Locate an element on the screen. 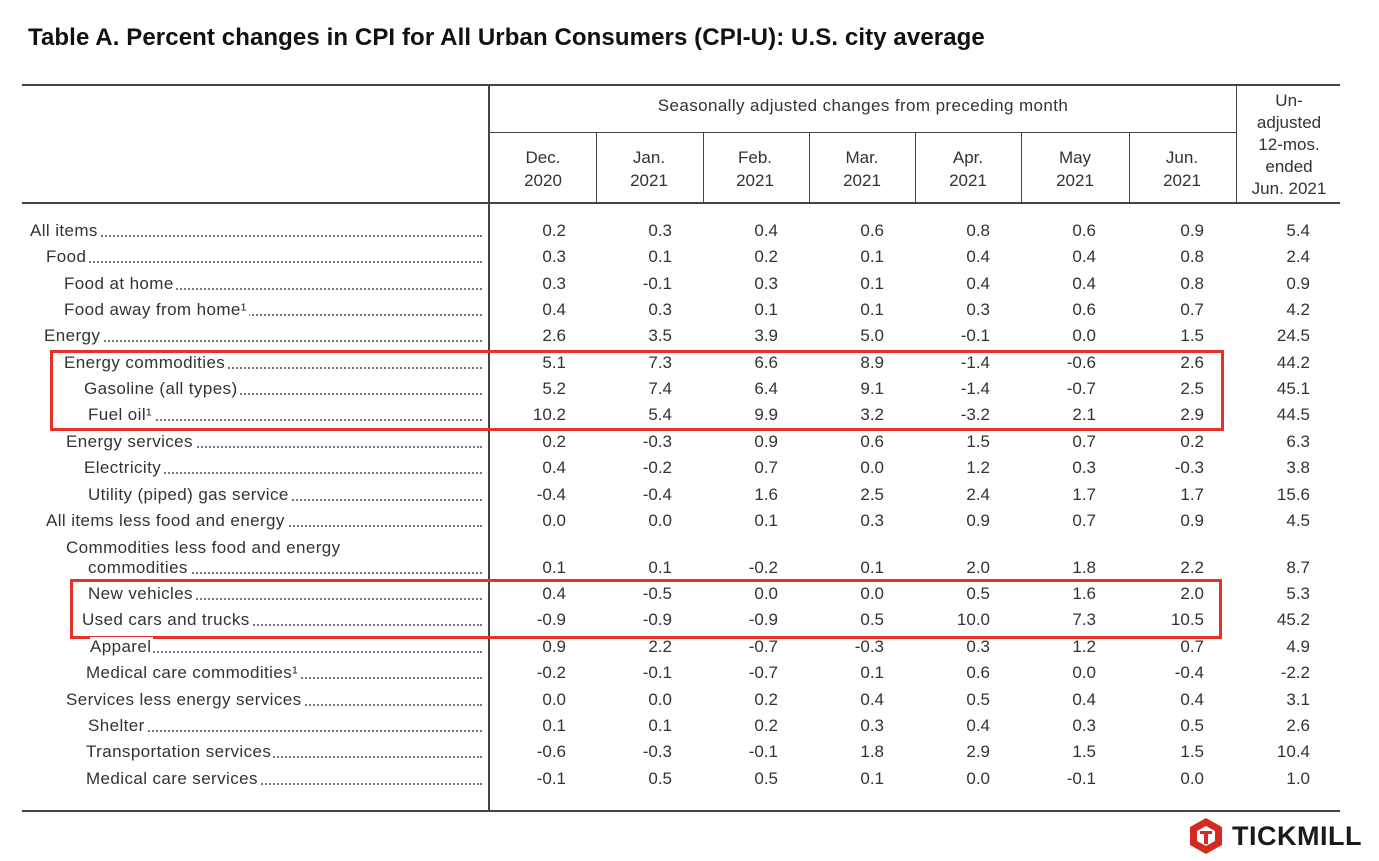  header-unadjusted-line: adjusted is located at coordinates (1289, 122).